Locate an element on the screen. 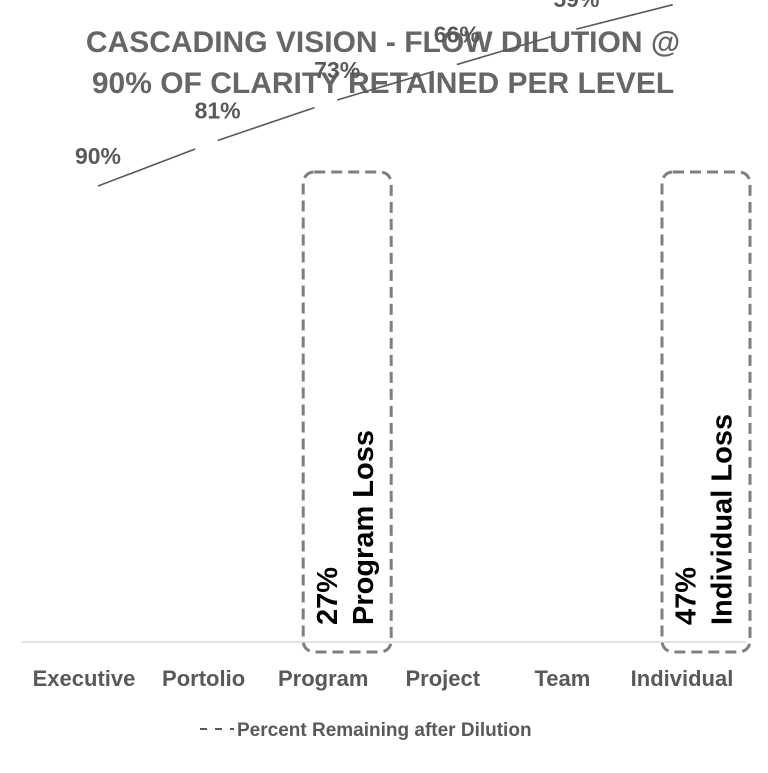 This screenshot has height=773, width=768. program-loss-percent: 27% is located at coordinates (328, 596).